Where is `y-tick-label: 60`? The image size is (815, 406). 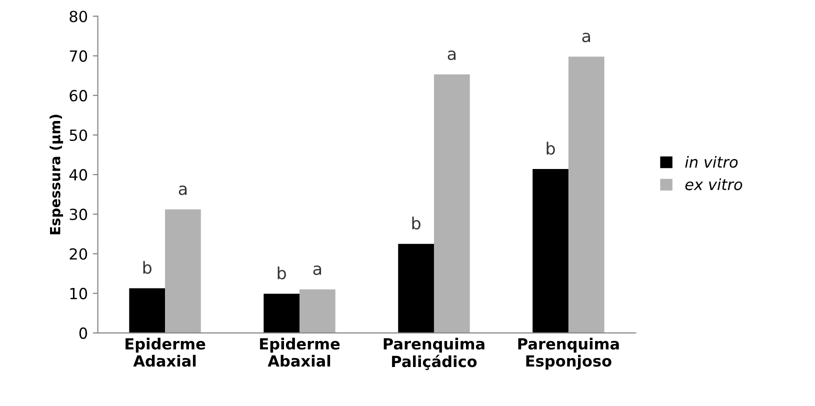
y-tick-label: 60 is located at coordinates (79, 96).